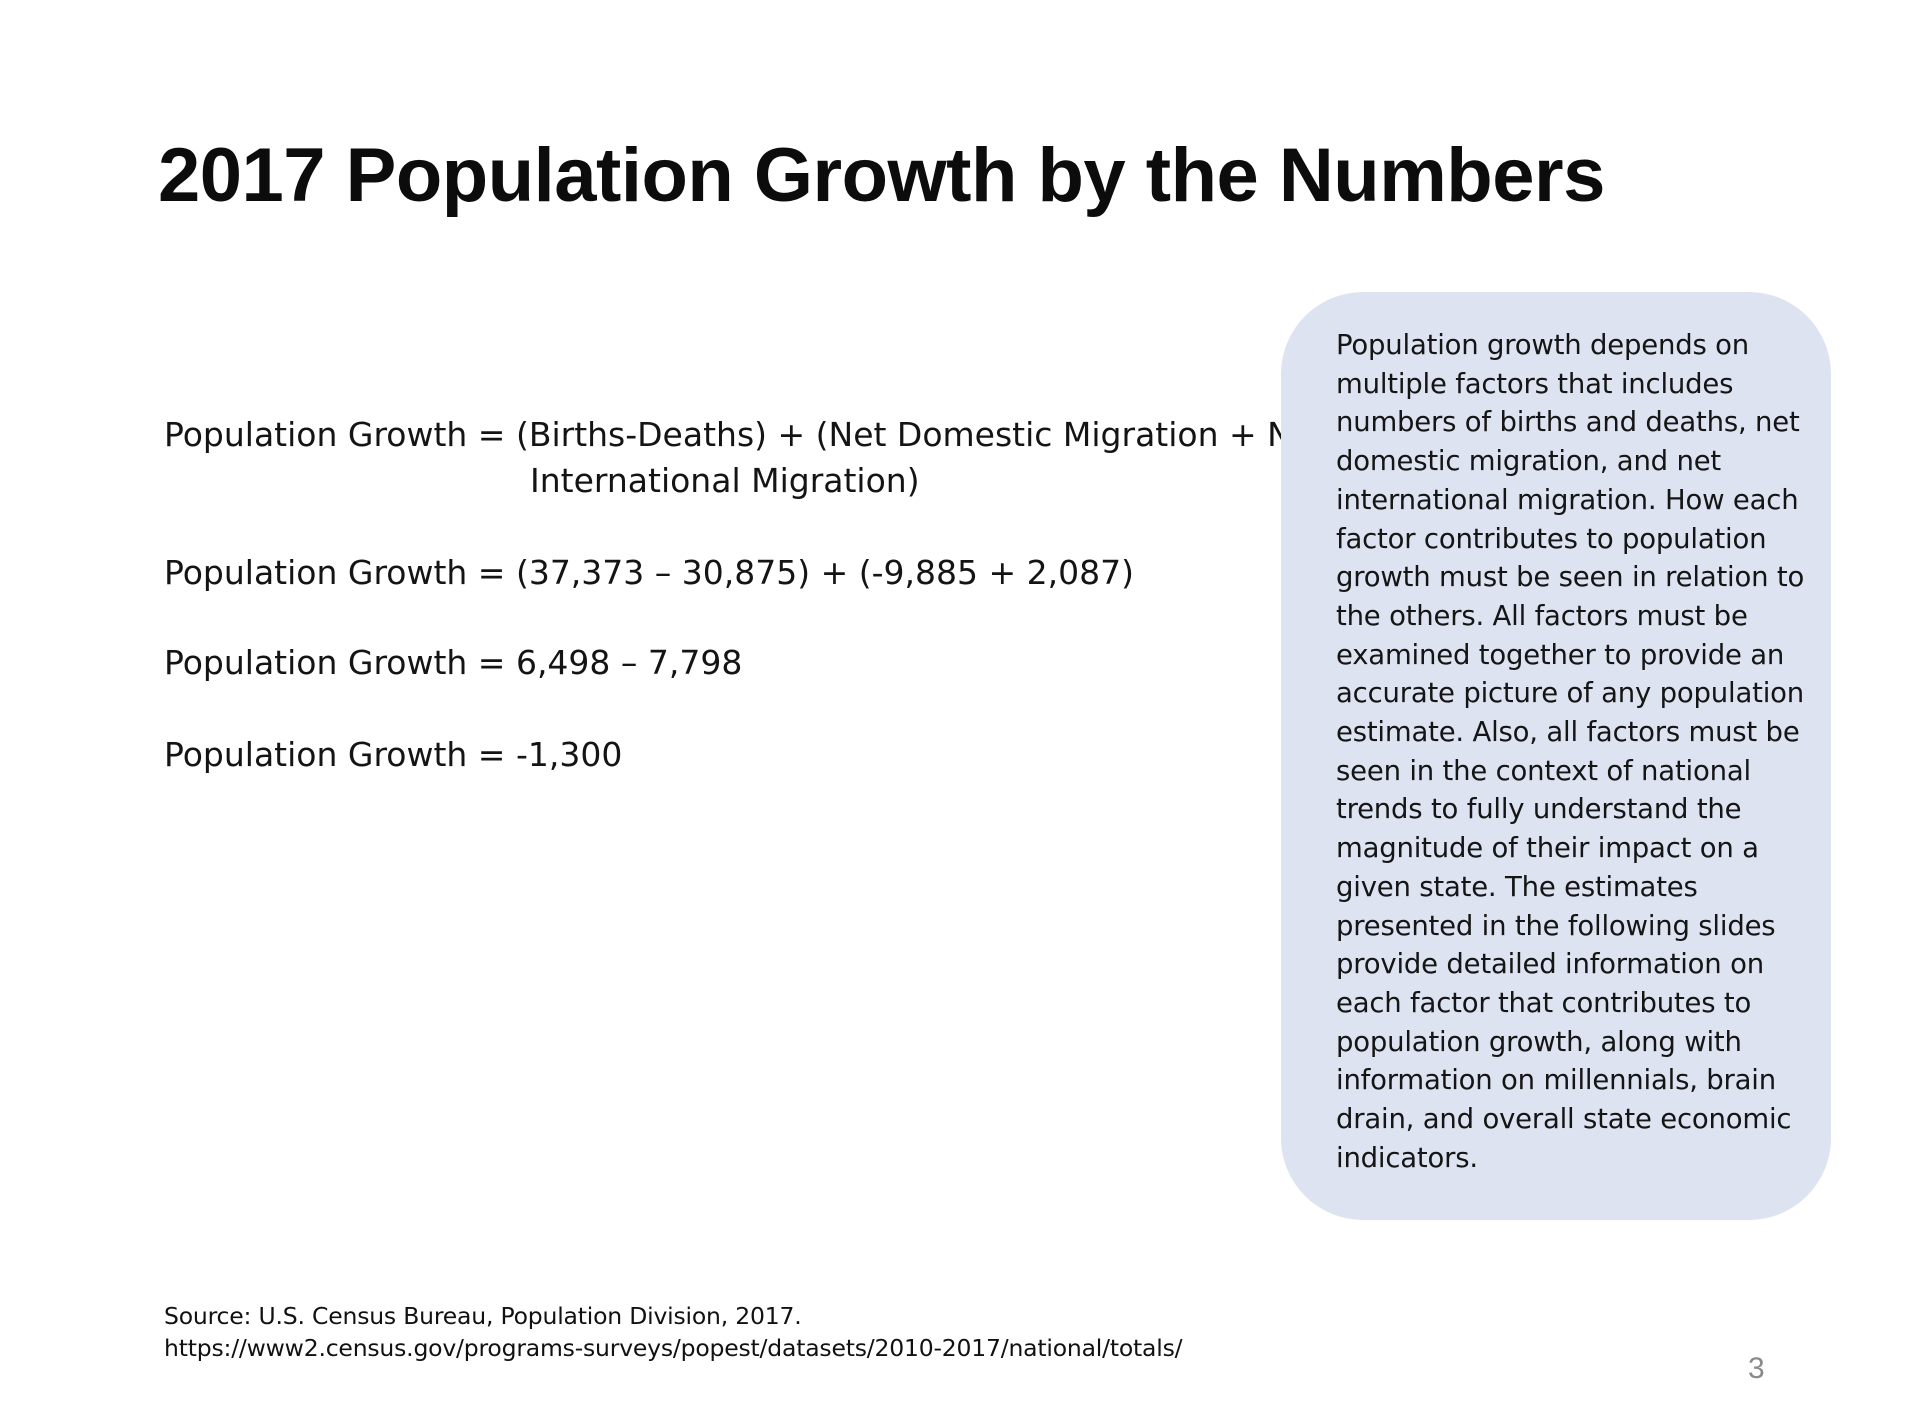  What do you see at coordinates (1568, 422) in the screenshot?
I see `explanation-line: numbers of births and deaths, net` at bounding box center [1568, 422].